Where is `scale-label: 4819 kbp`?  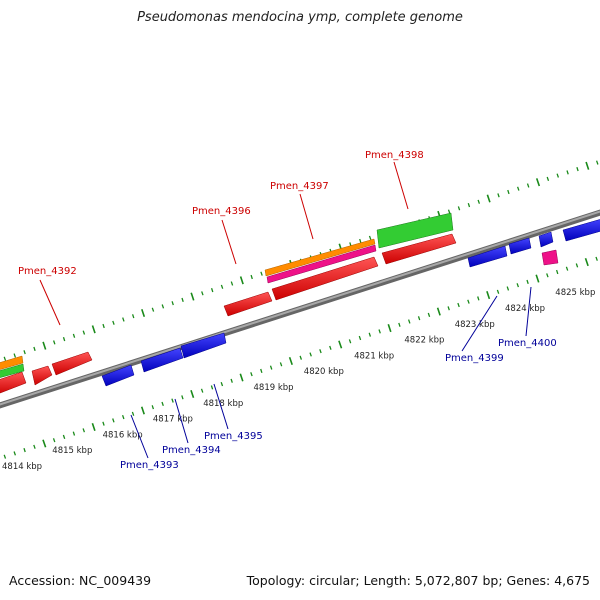
scale-label: 4819 kbp is located at coordinates (274, 388).